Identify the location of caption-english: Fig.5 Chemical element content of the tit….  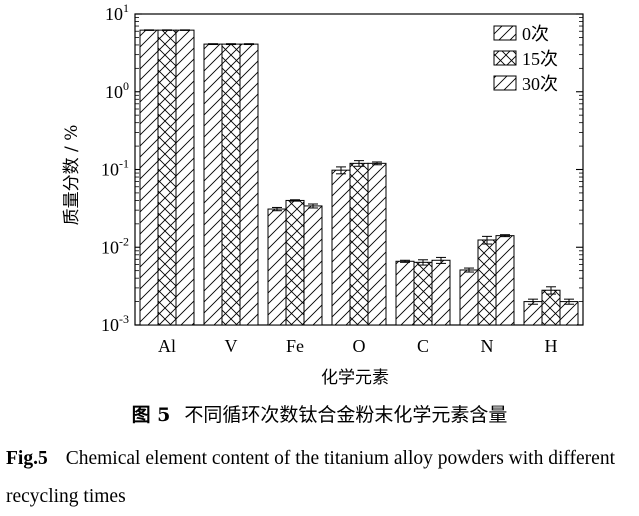
(321, 478).